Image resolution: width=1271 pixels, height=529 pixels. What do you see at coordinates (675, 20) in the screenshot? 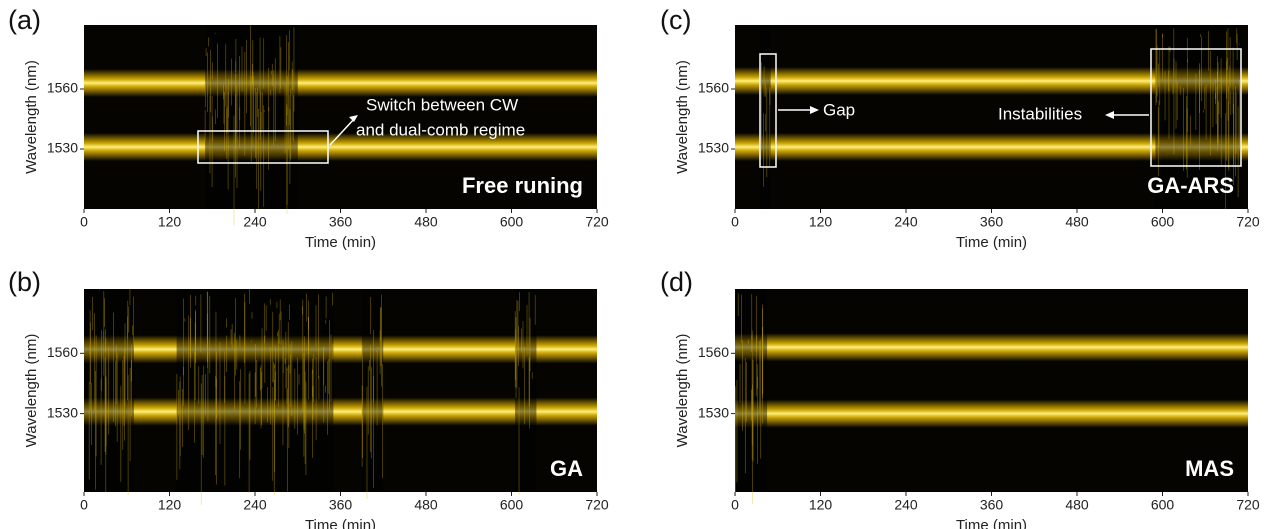
I see `panel-label: (c)` at bounding box center [675, 20].